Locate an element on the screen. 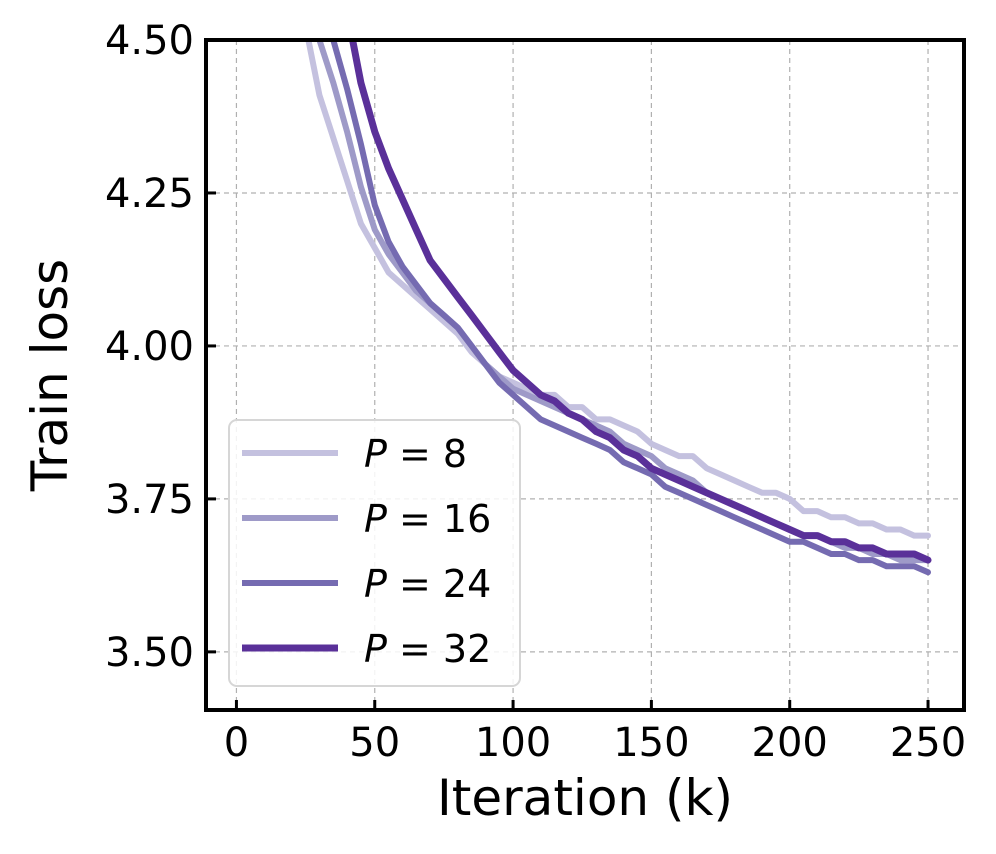 The width and height of the screenshot is (996, 854). legend-label-p32: P = 32 is located at coordinates (427, 649).